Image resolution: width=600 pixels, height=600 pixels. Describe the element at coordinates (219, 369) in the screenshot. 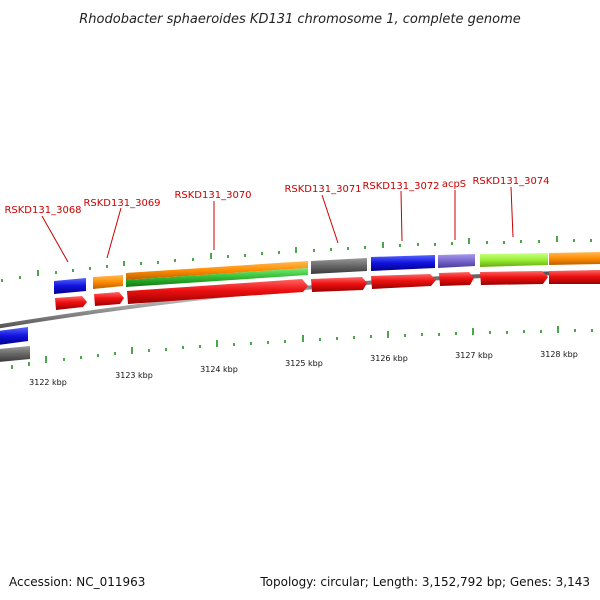

I see `scale-label-3124: 3124 kbp` at that location.